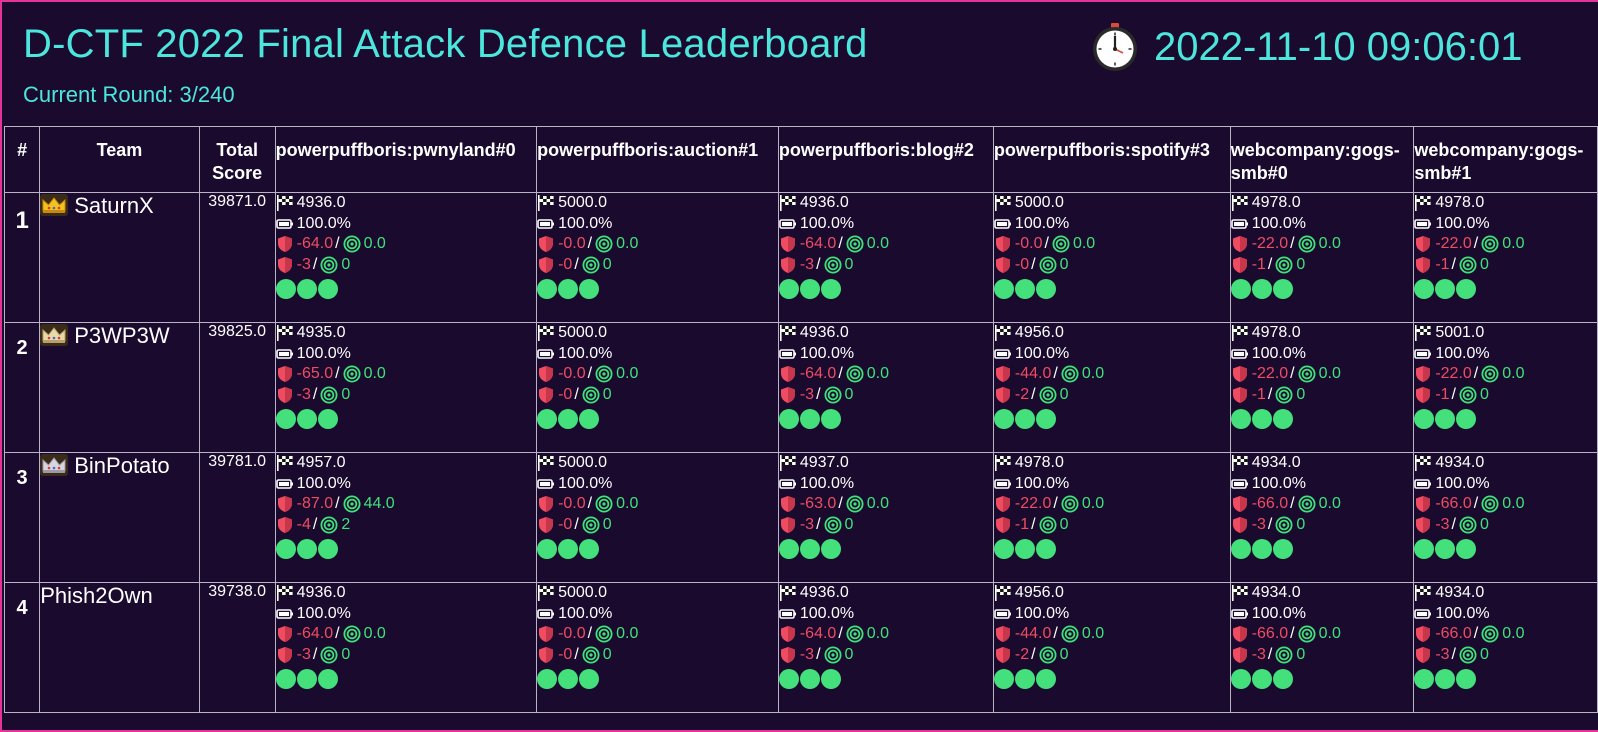 The width and height of the screenshot is (1598, 732). What do you see at coordinates (1460, 592) in the screenshot?
I see `flag-points: 4934.0` at bounding box center [1460, 592].